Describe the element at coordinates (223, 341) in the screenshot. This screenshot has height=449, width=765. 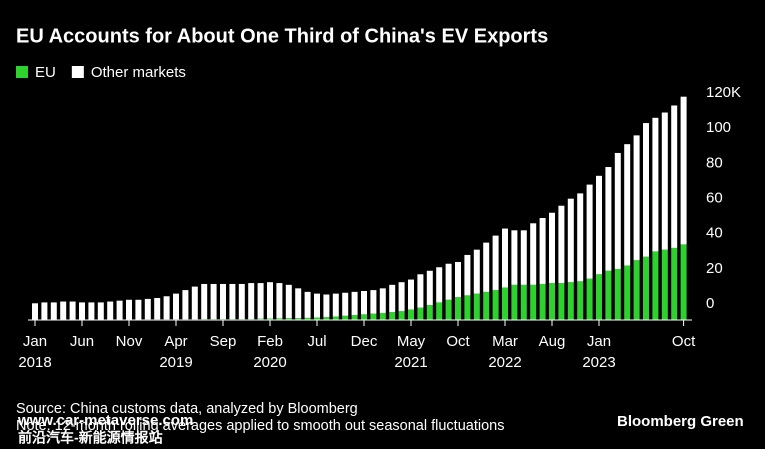
I see `x-tick-label: Sep` at that location.